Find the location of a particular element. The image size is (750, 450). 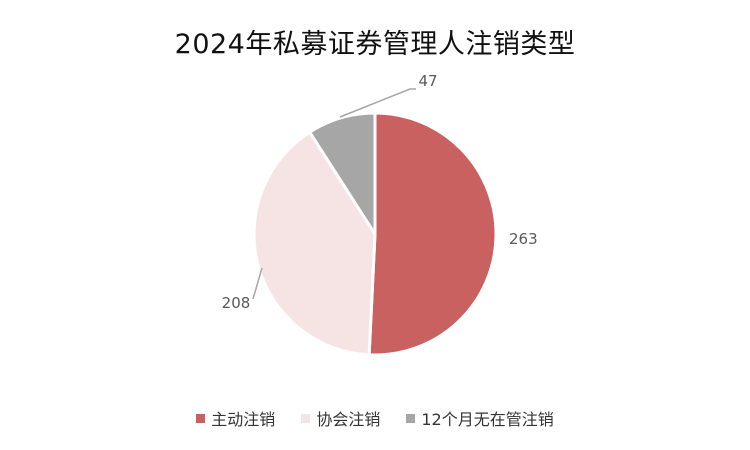

leader-lines is located at coordinates (334, 194).